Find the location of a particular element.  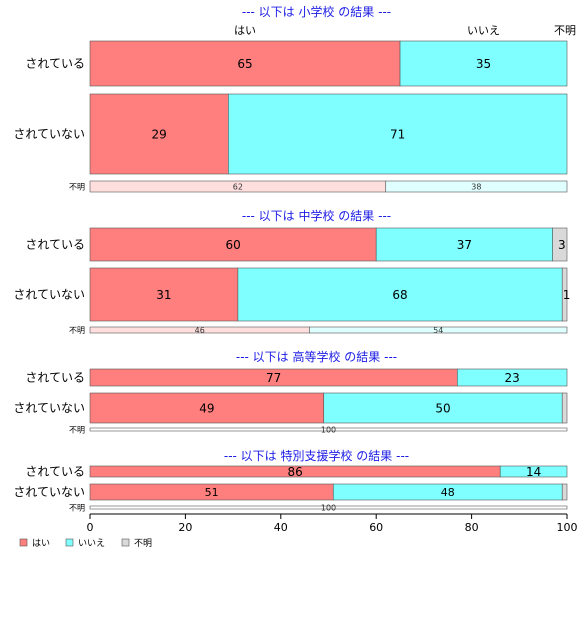

value-label-3-1-0: 51 is located at coordinates (212, 492).